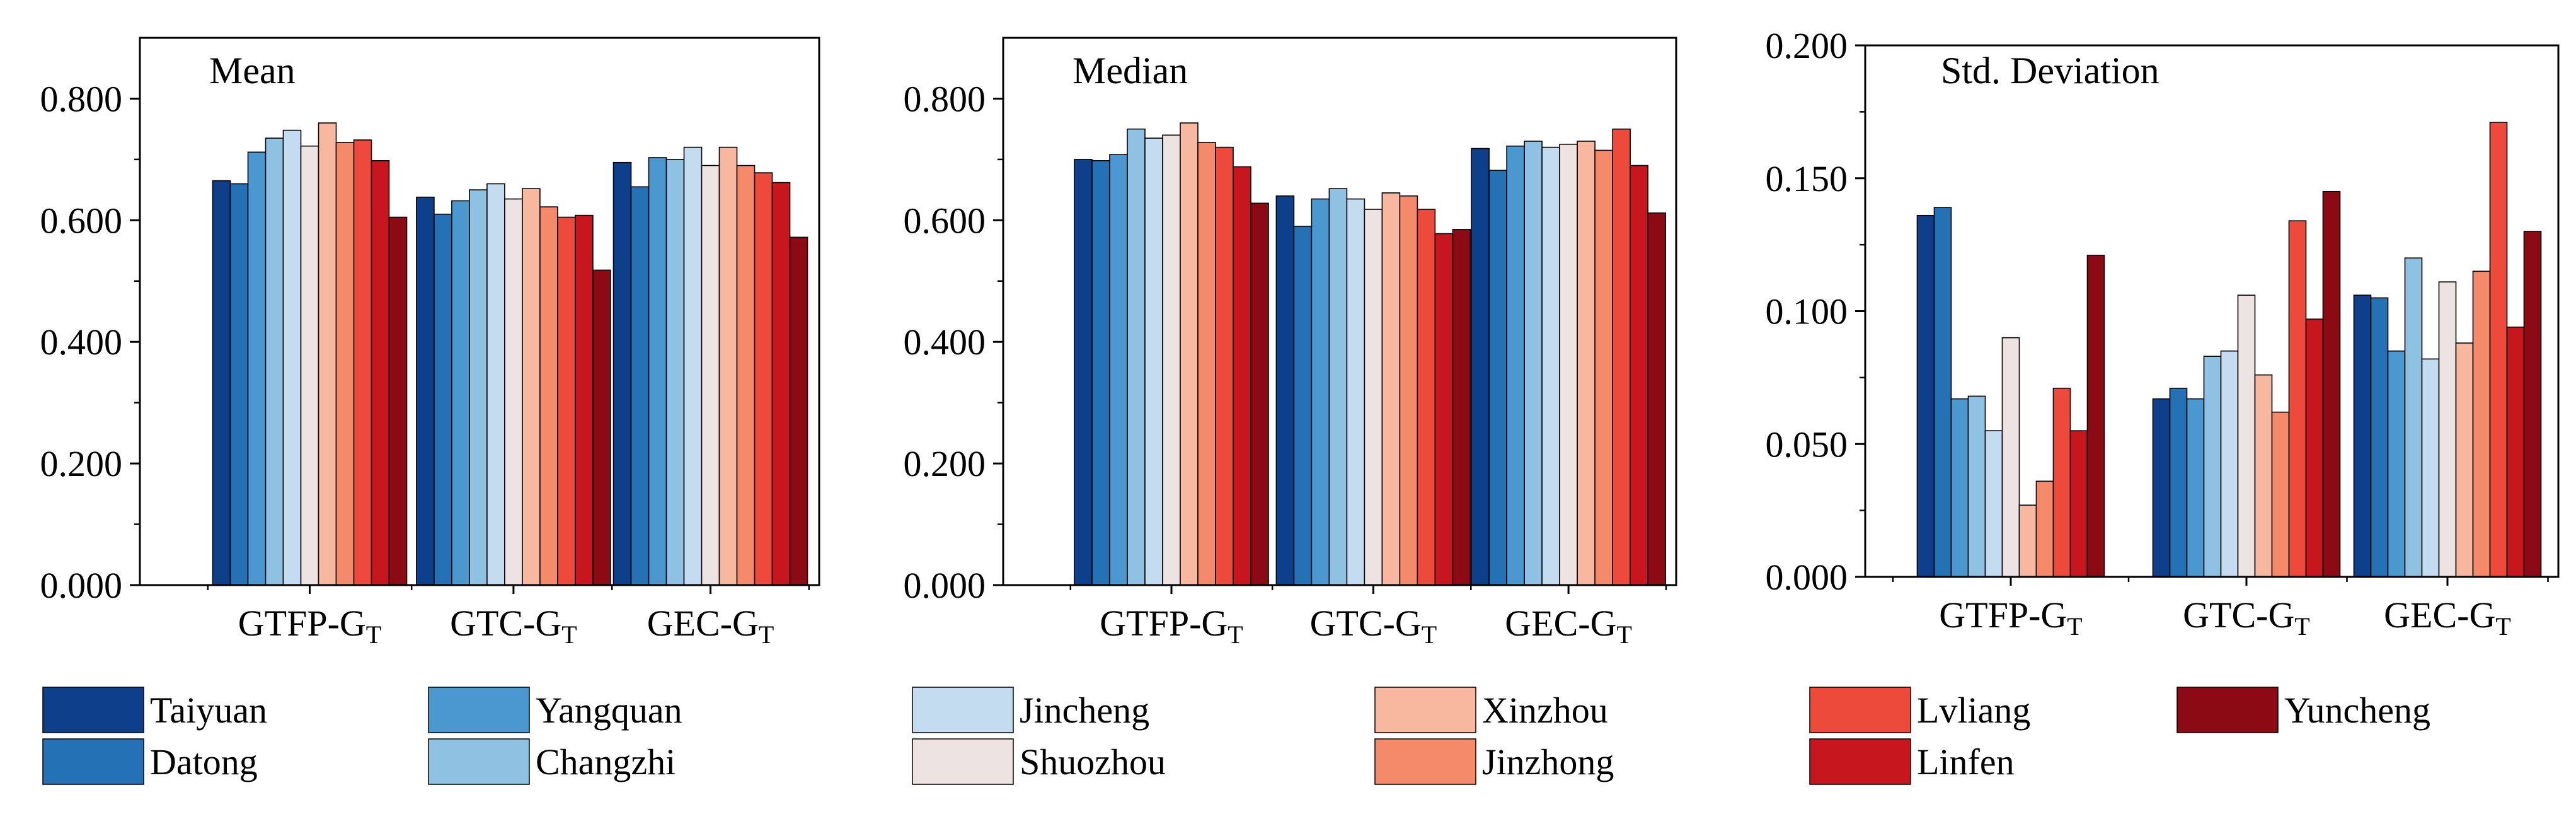 This screenshot has width=2576, height=819. I want to click on legend-item-xinzhou: Xinzhou, so click(1491, 710).